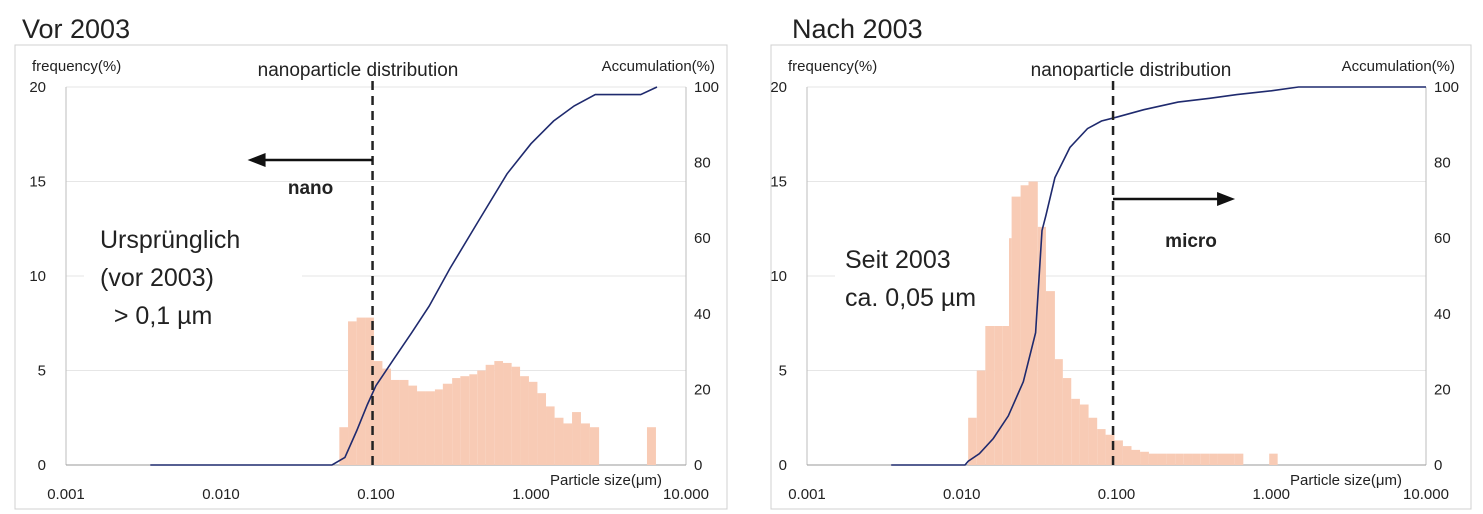 This screenshot has height=514, width=1483. I want to click on x-tick-label: 0.010, so click(221, 494).